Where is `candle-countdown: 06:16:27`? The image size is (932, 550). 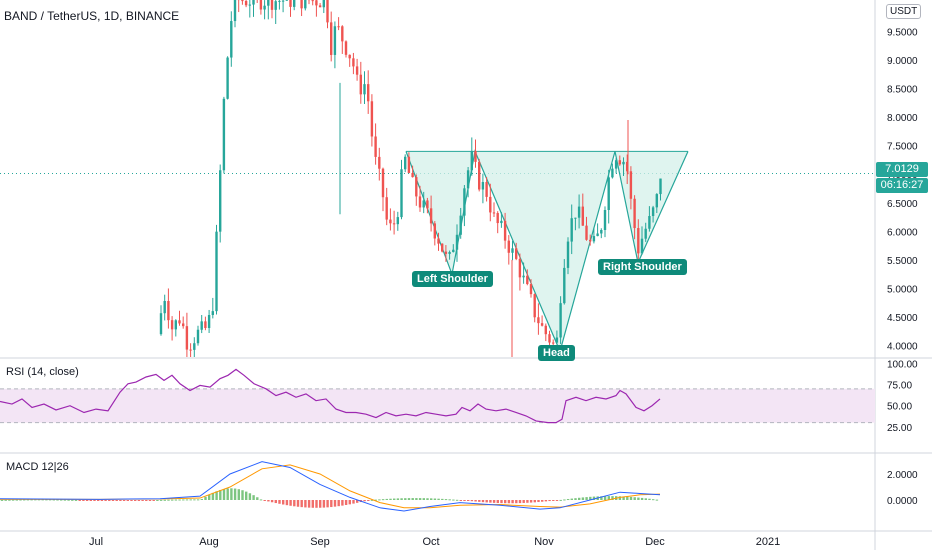 candle-countdown: 06:16:27 is located at coordinates (902, 185).